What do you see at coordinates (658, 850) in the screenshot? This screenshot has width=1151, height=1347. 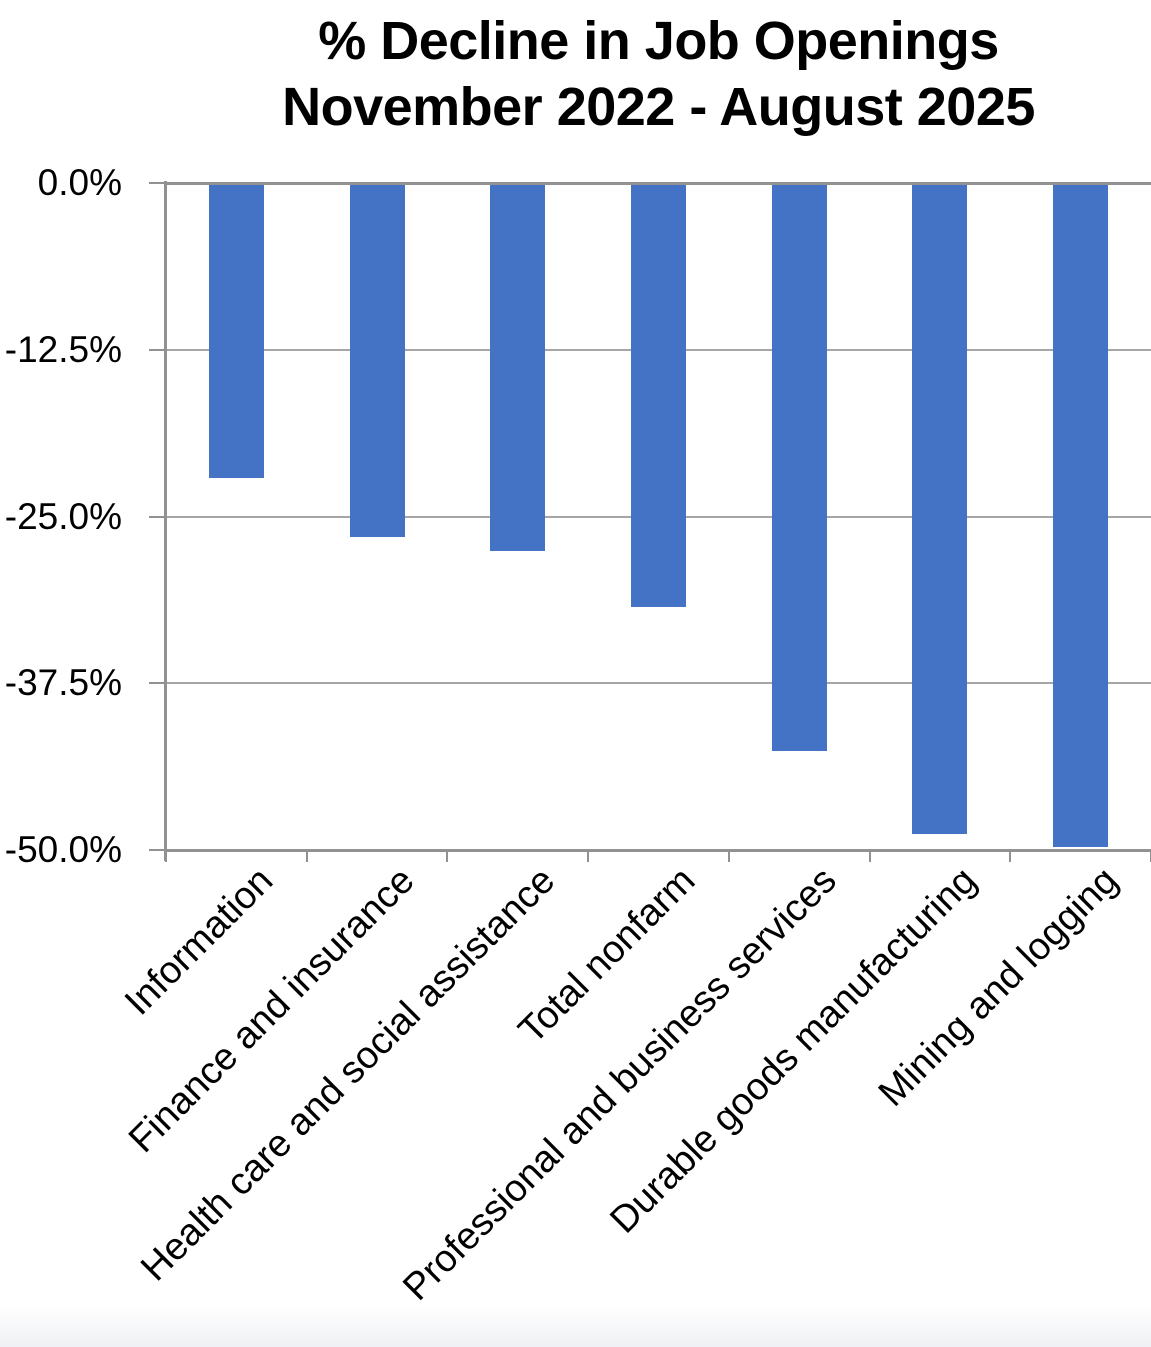 I see `x-axis-line` at bounding box center [658, 850].